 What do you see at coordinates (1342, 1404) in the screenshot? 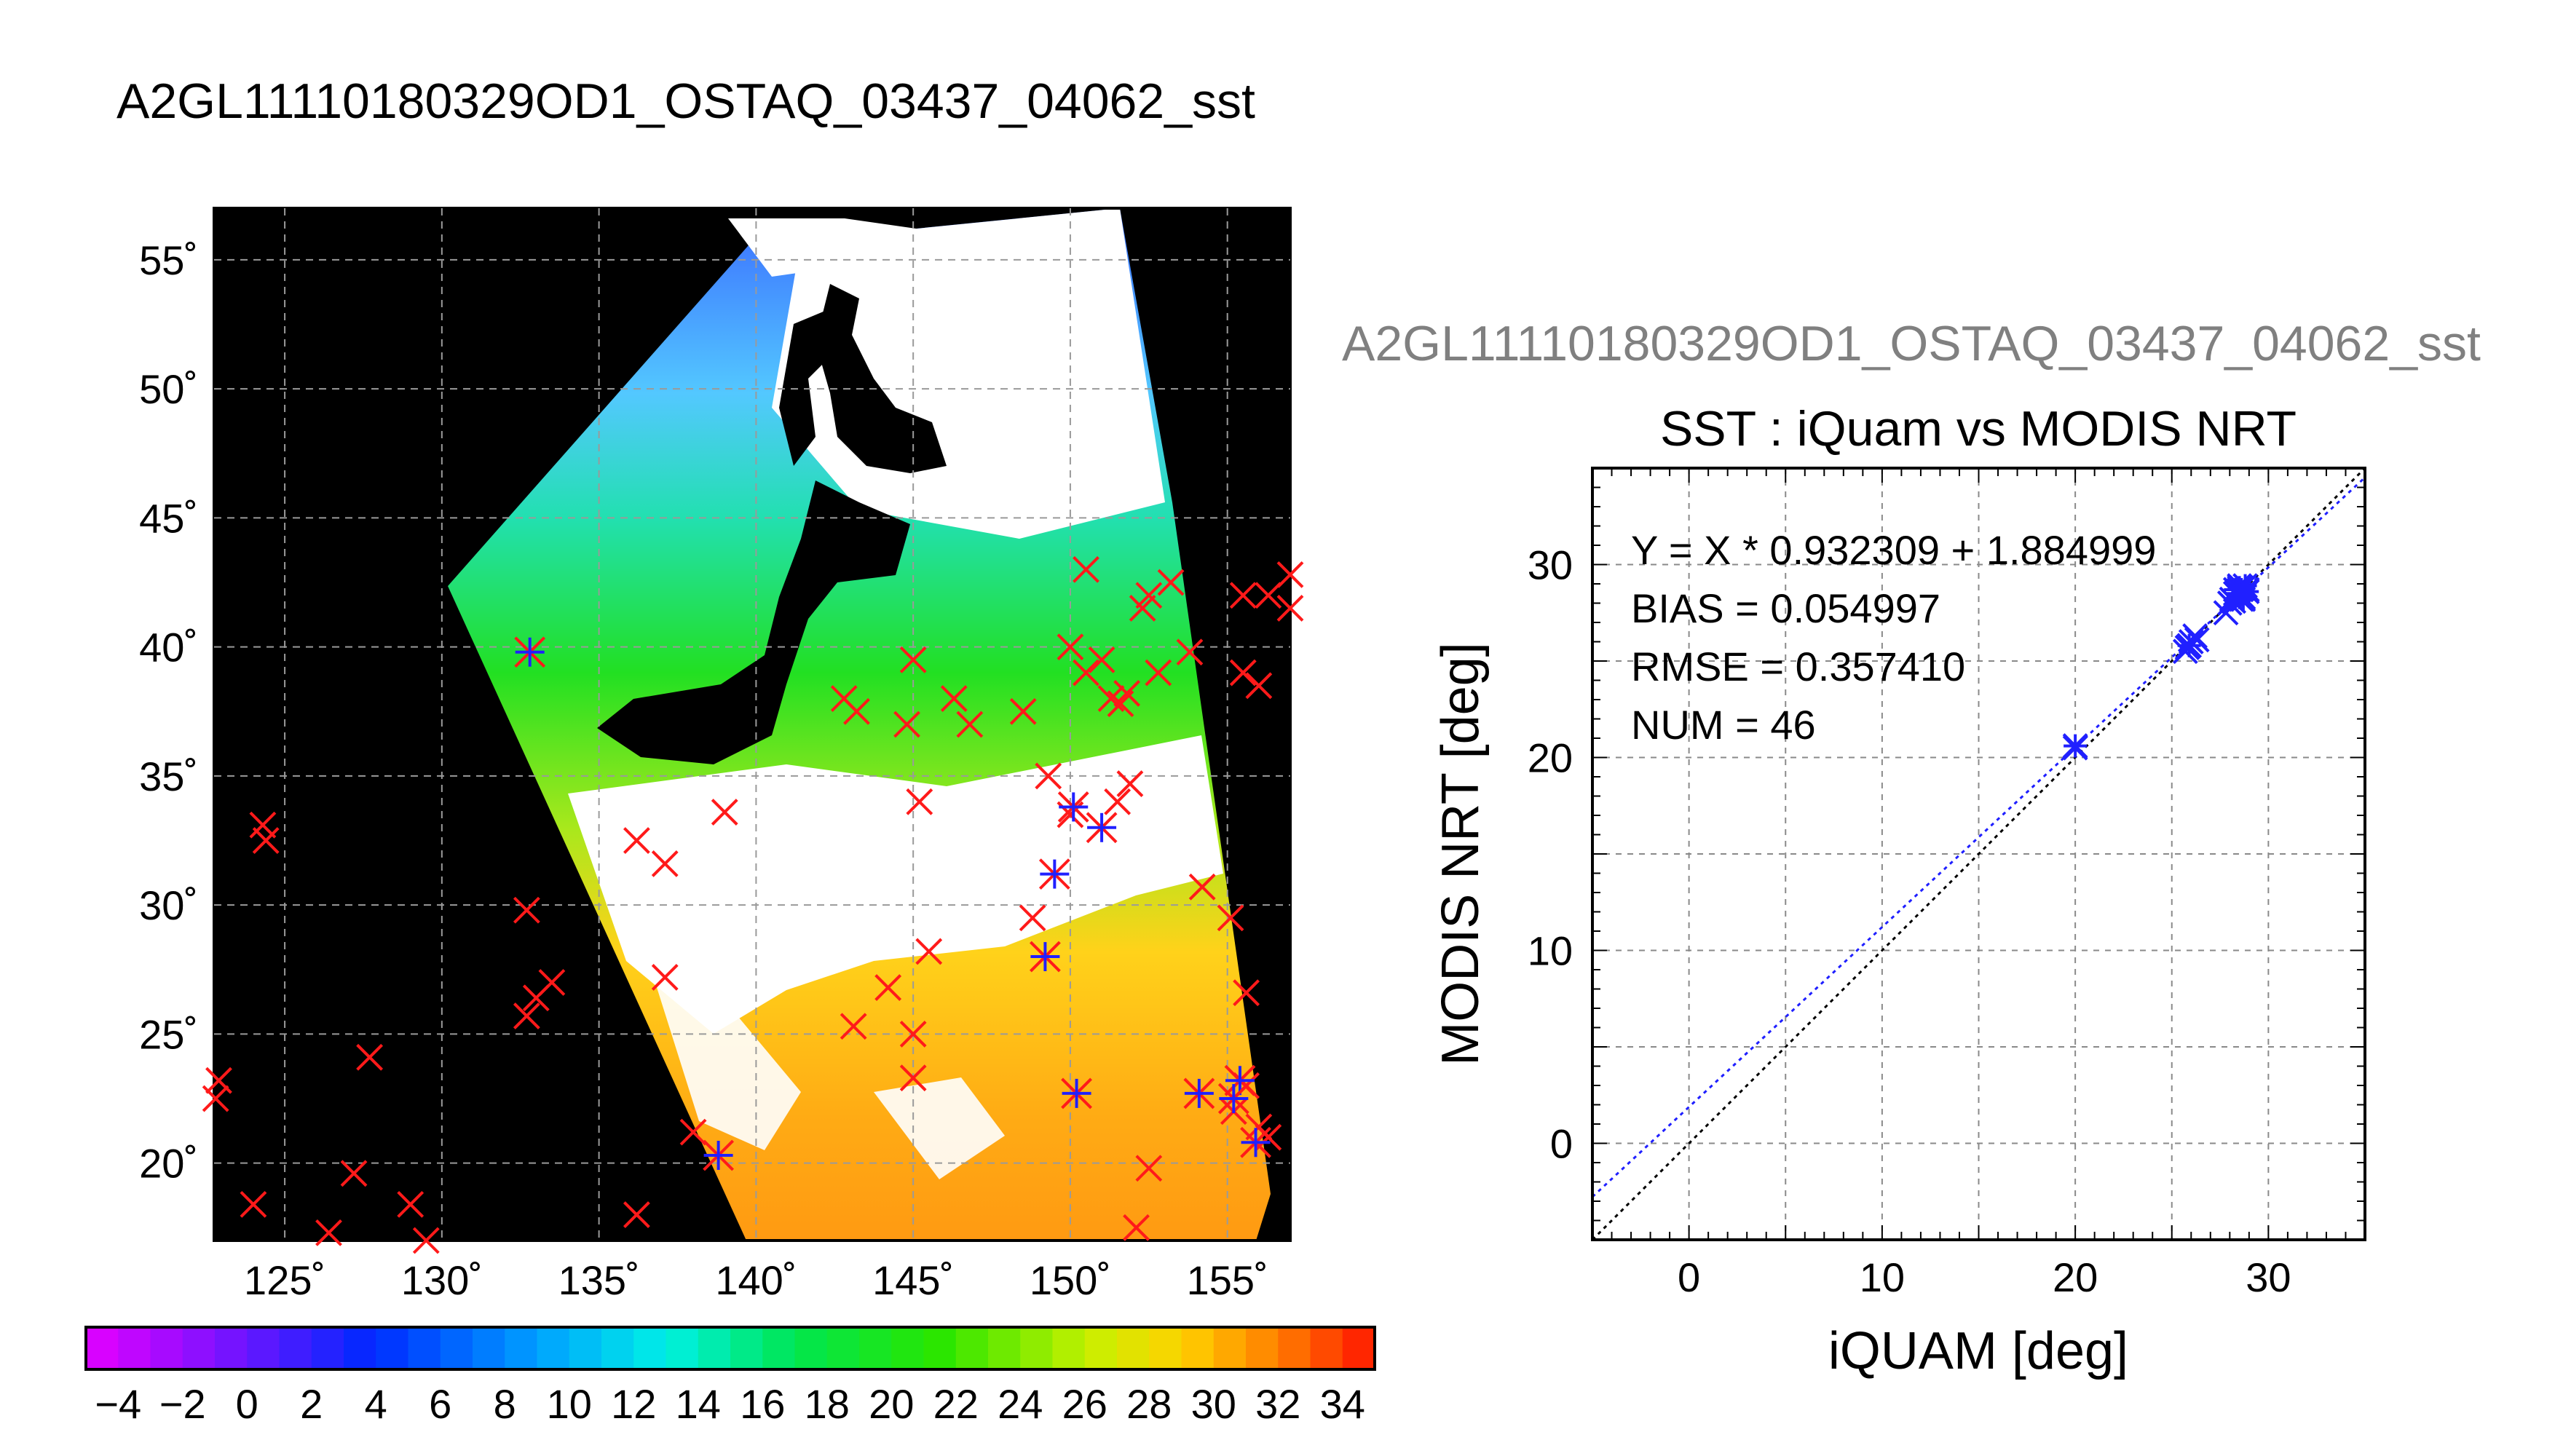
I see `colorbar-tick-label: 34` at bounding box center [1342, 1404].